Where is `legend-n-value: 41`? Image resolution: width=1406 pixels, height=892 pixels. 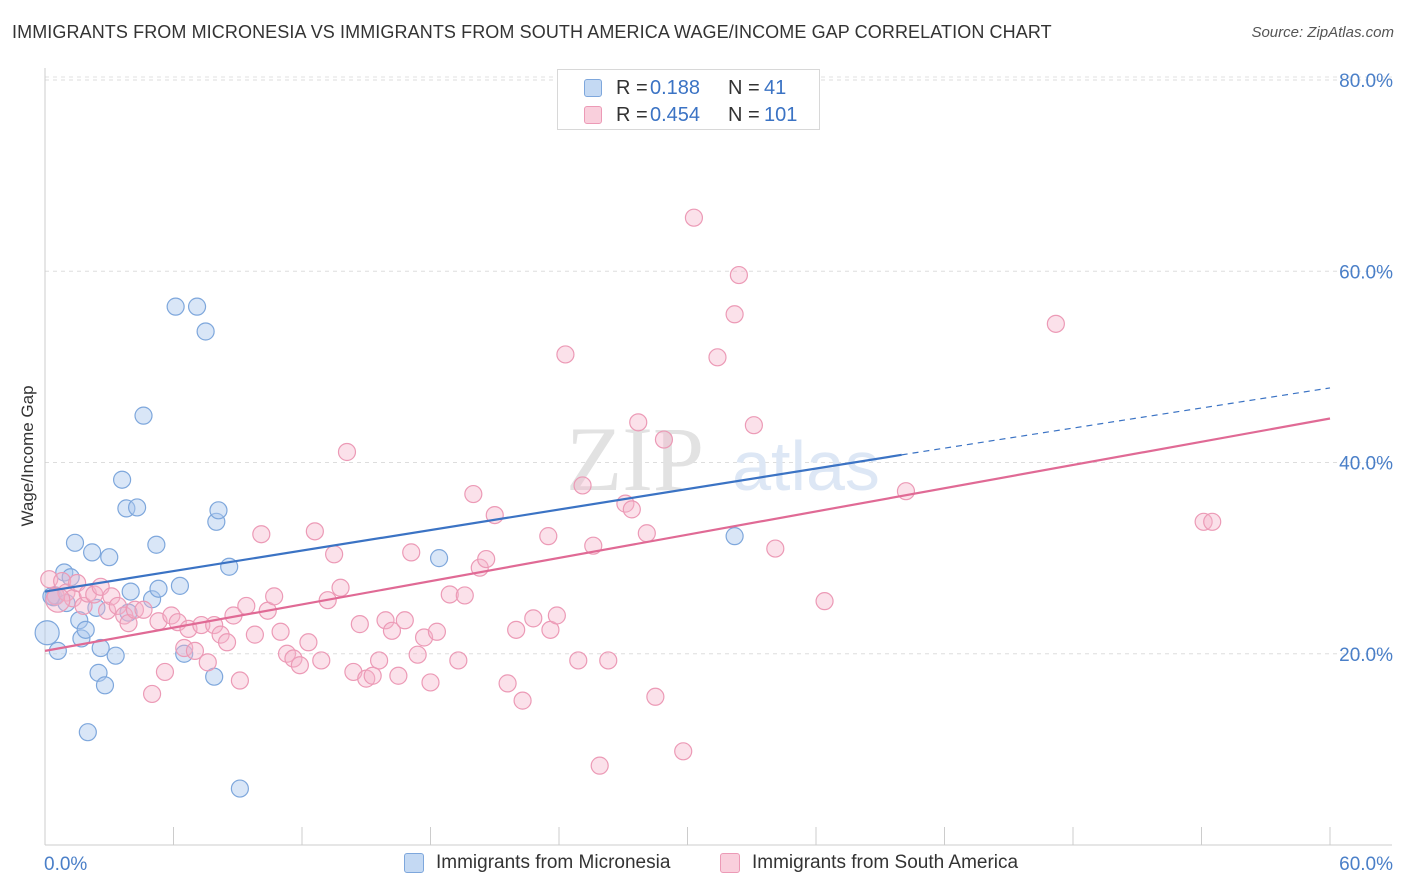 legend-n-value: 41 is located at coordinates (775, 88).